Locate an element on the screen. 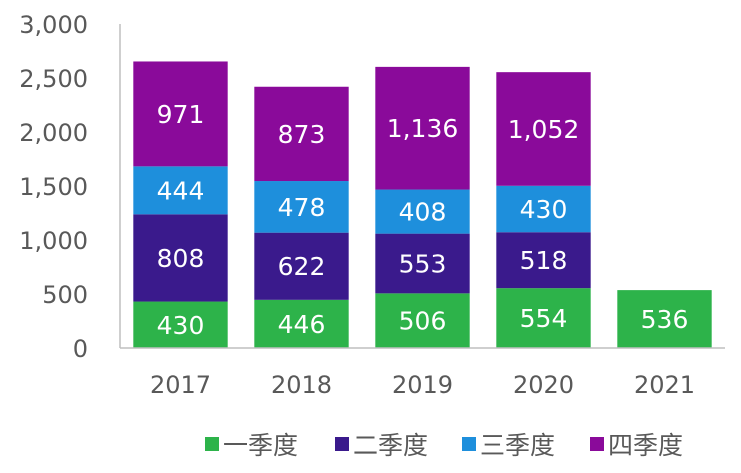  data-label: 408 is located at coordinates (423, 212).